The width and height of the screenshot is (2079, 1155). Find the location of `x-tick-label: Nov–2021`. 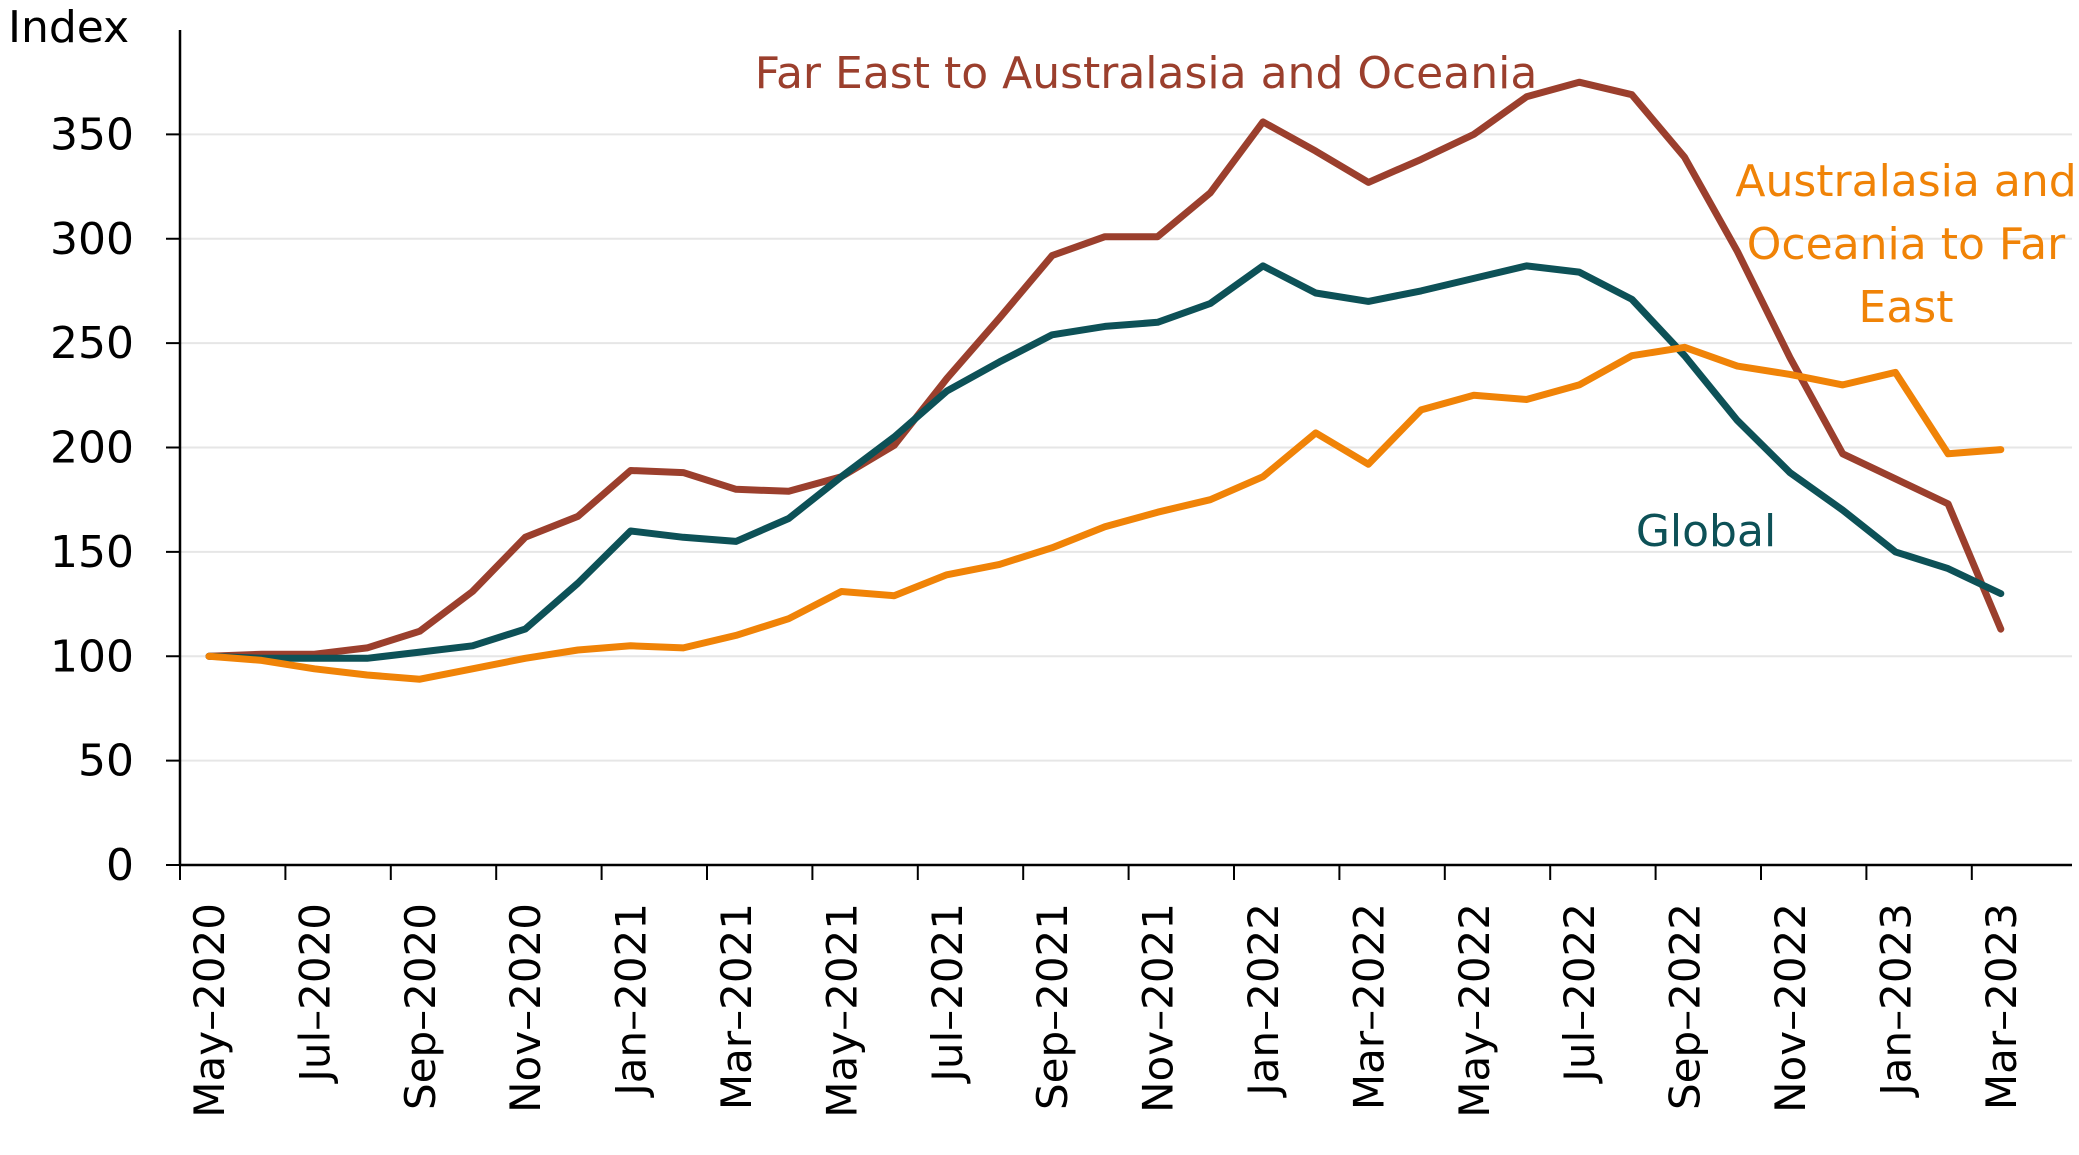

x-tick-label: Nov–2021 is located at coordinates (1158, 1008).